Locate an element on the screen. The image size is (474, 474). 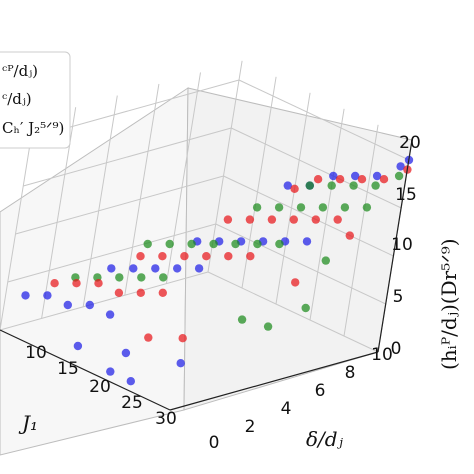
y-tick-label: 2 is located at coordinates (250, 427).